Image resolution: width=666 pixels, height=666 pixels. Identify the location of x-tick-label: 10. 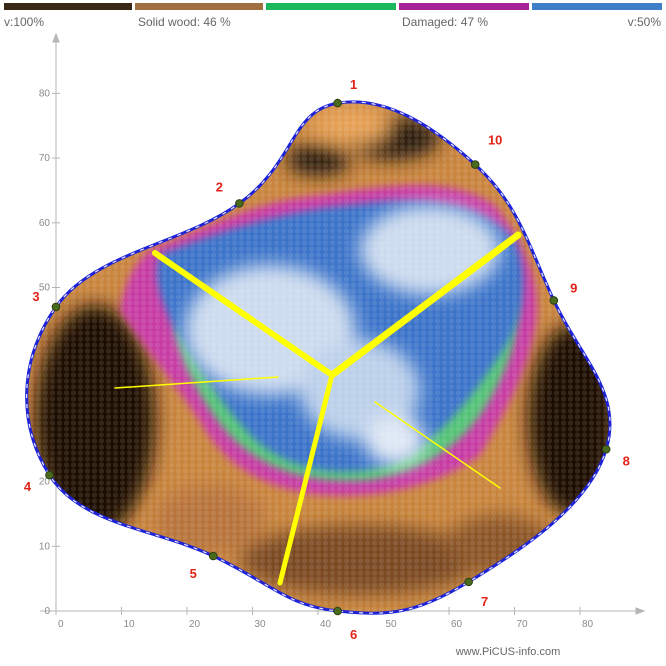
(130, 624).